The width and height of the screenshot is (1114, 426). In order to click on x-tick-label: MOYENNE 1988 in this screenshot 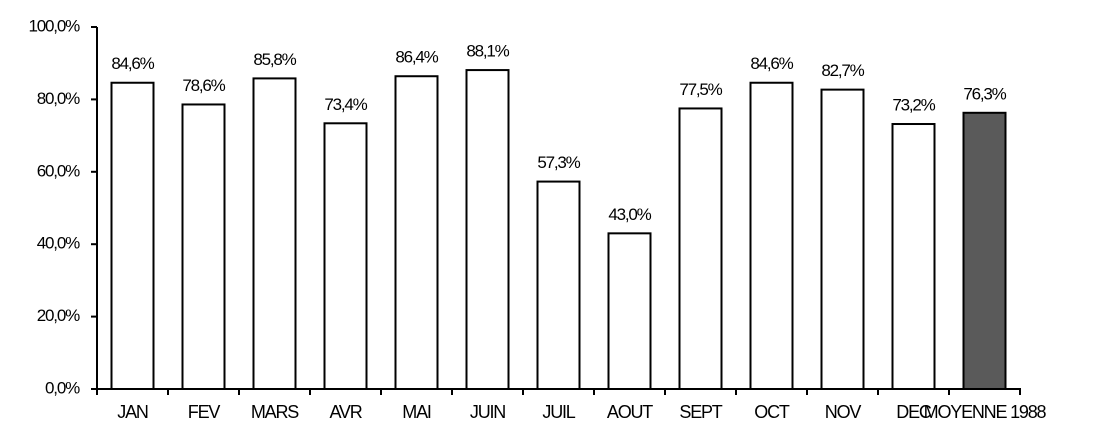, I will do `click(985, 412)`.